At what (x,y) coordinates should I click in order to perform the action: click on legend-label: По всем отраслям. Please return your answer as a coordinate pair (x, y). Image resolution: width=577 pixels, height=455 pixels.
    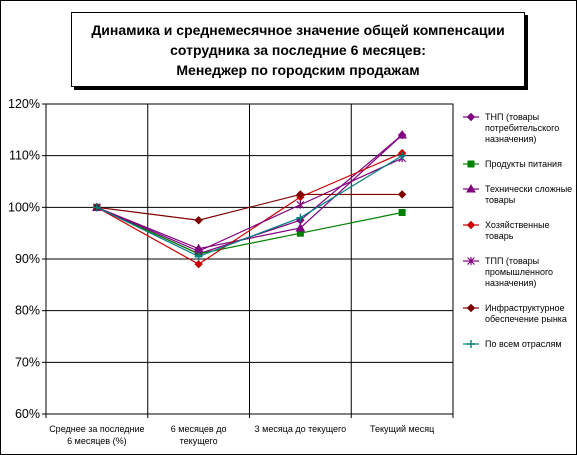
    Looking at the image, I should click on (523, 344).